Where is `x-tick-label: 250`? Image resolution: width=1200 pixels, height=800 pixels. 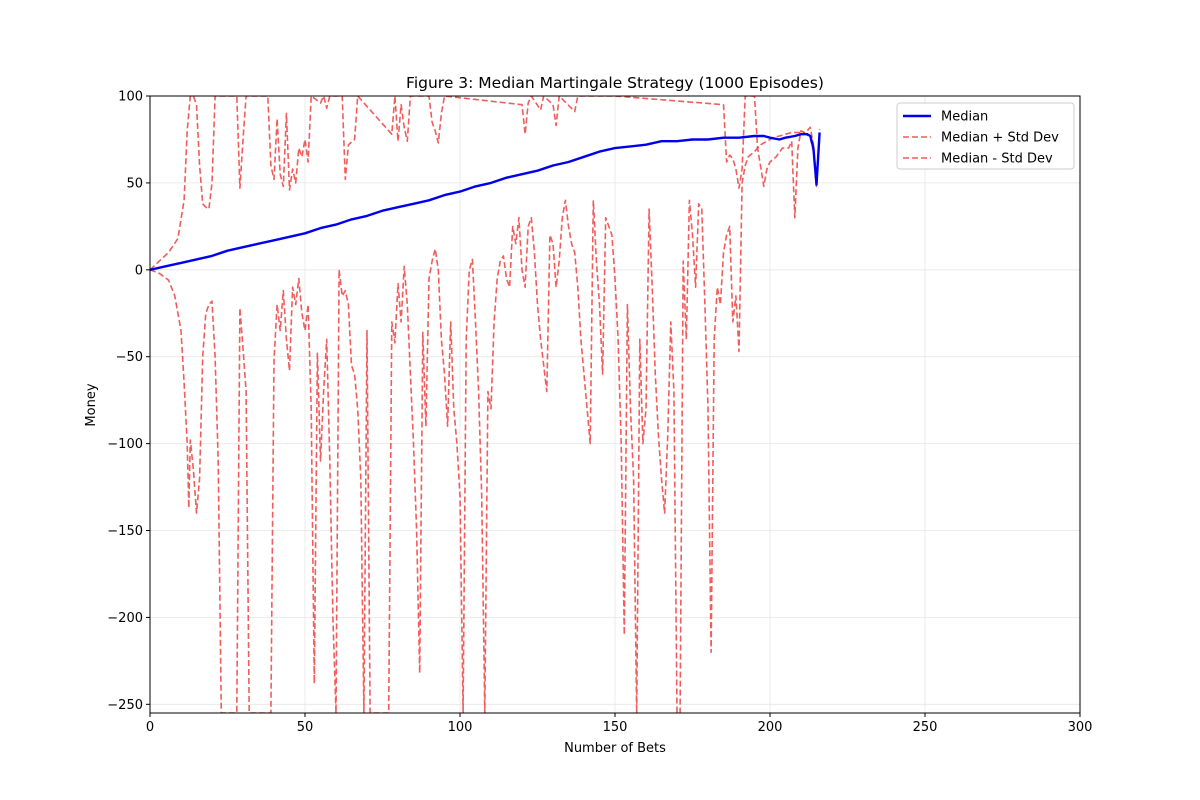
x-tick-label: 250 is located at coordinates (925, 727).